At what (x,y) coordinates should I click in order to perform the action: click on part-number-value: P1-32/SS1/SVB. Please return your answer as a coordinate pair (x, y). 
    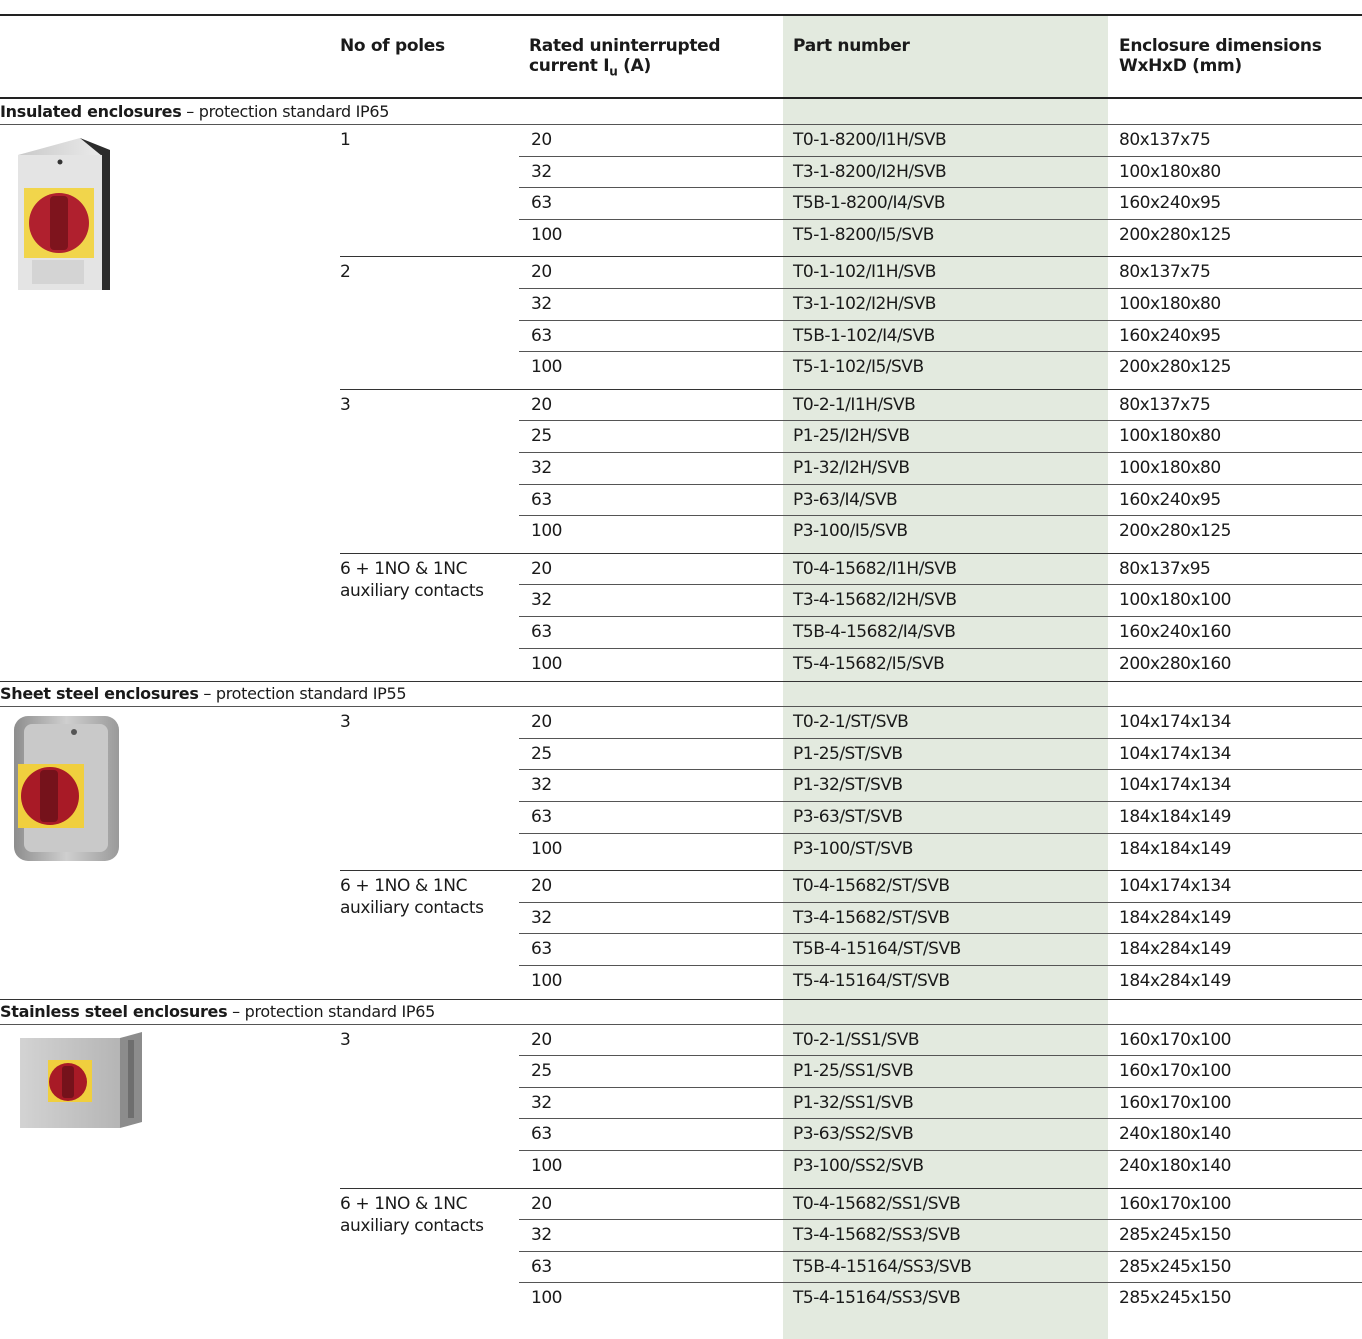
    Looking at the image, I should click on (853, 1102).